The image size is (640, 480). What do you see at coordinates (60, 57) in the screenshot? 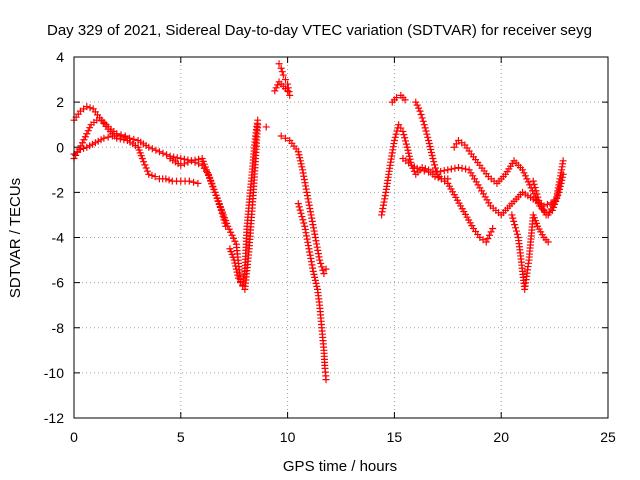
I see `y-tick-label: 4` at bounding box center [60, 57].